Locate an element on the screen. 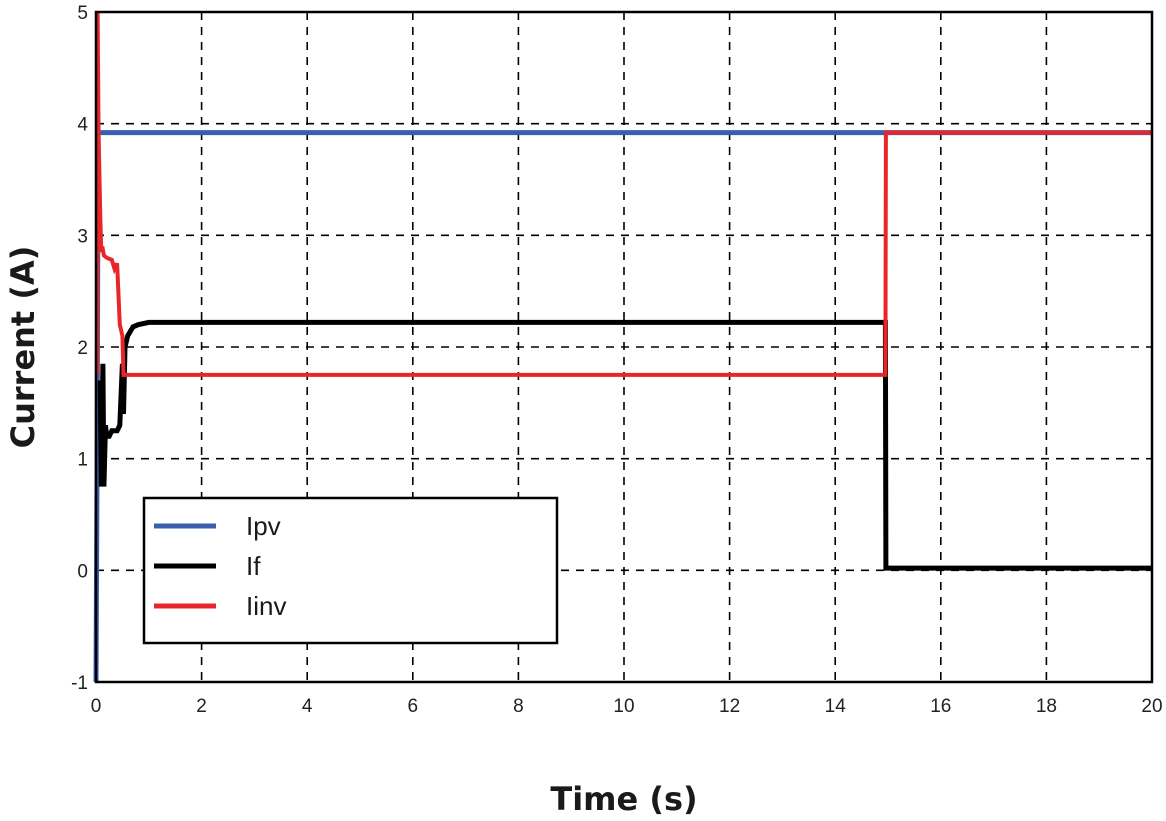 The image size is (1166, 821). y-tick-label: 5 is located at coordinates (82, 13).